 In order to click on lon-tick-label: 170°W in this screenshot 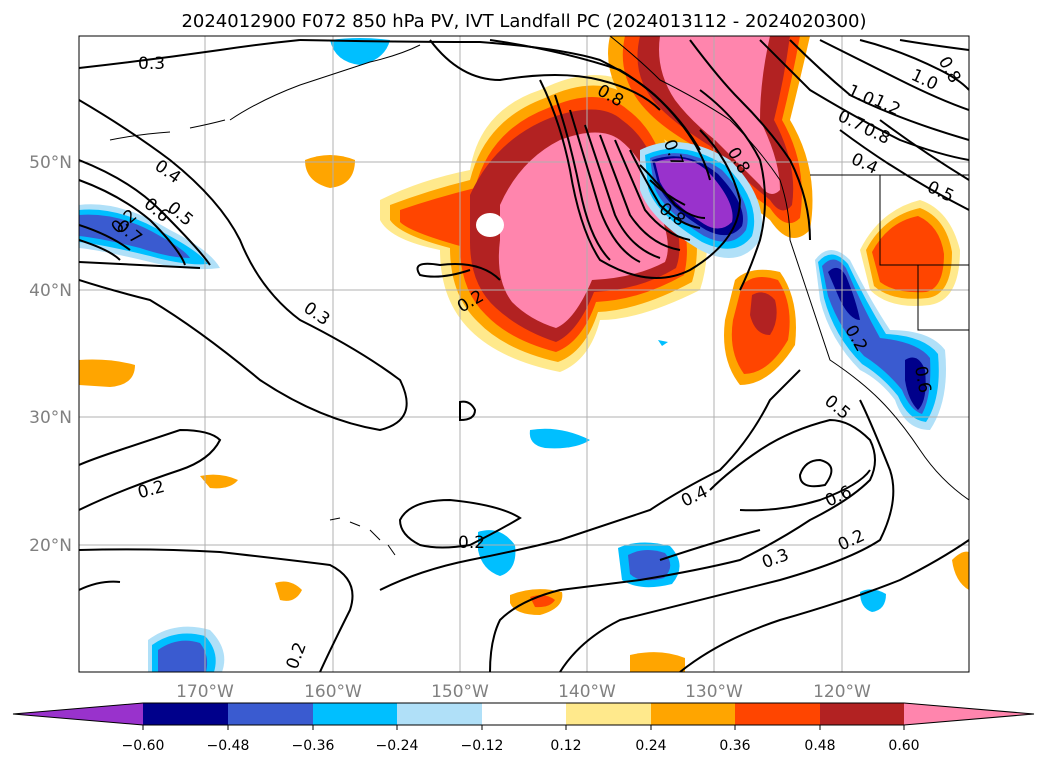, I will do `click(205, 692)`.